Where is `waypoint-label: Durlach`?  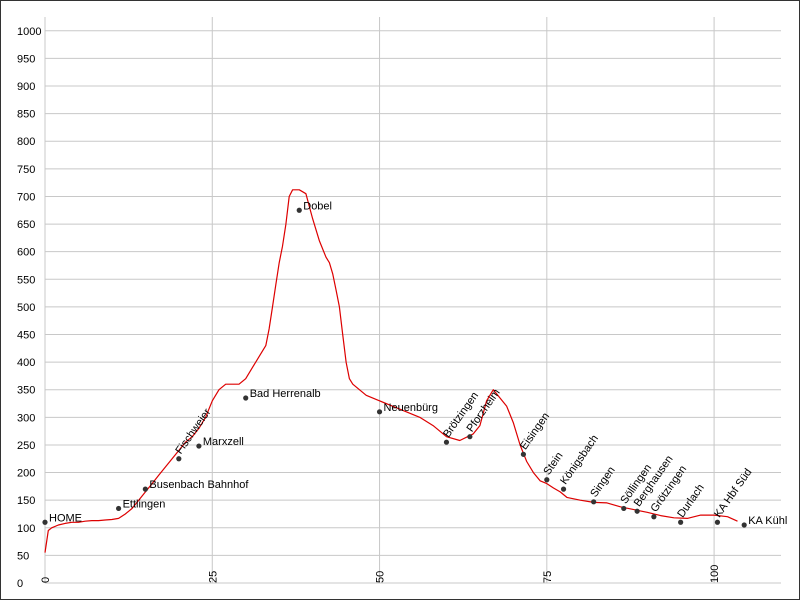
waypoint-label: Durlach is located at coordinates (691, 501).